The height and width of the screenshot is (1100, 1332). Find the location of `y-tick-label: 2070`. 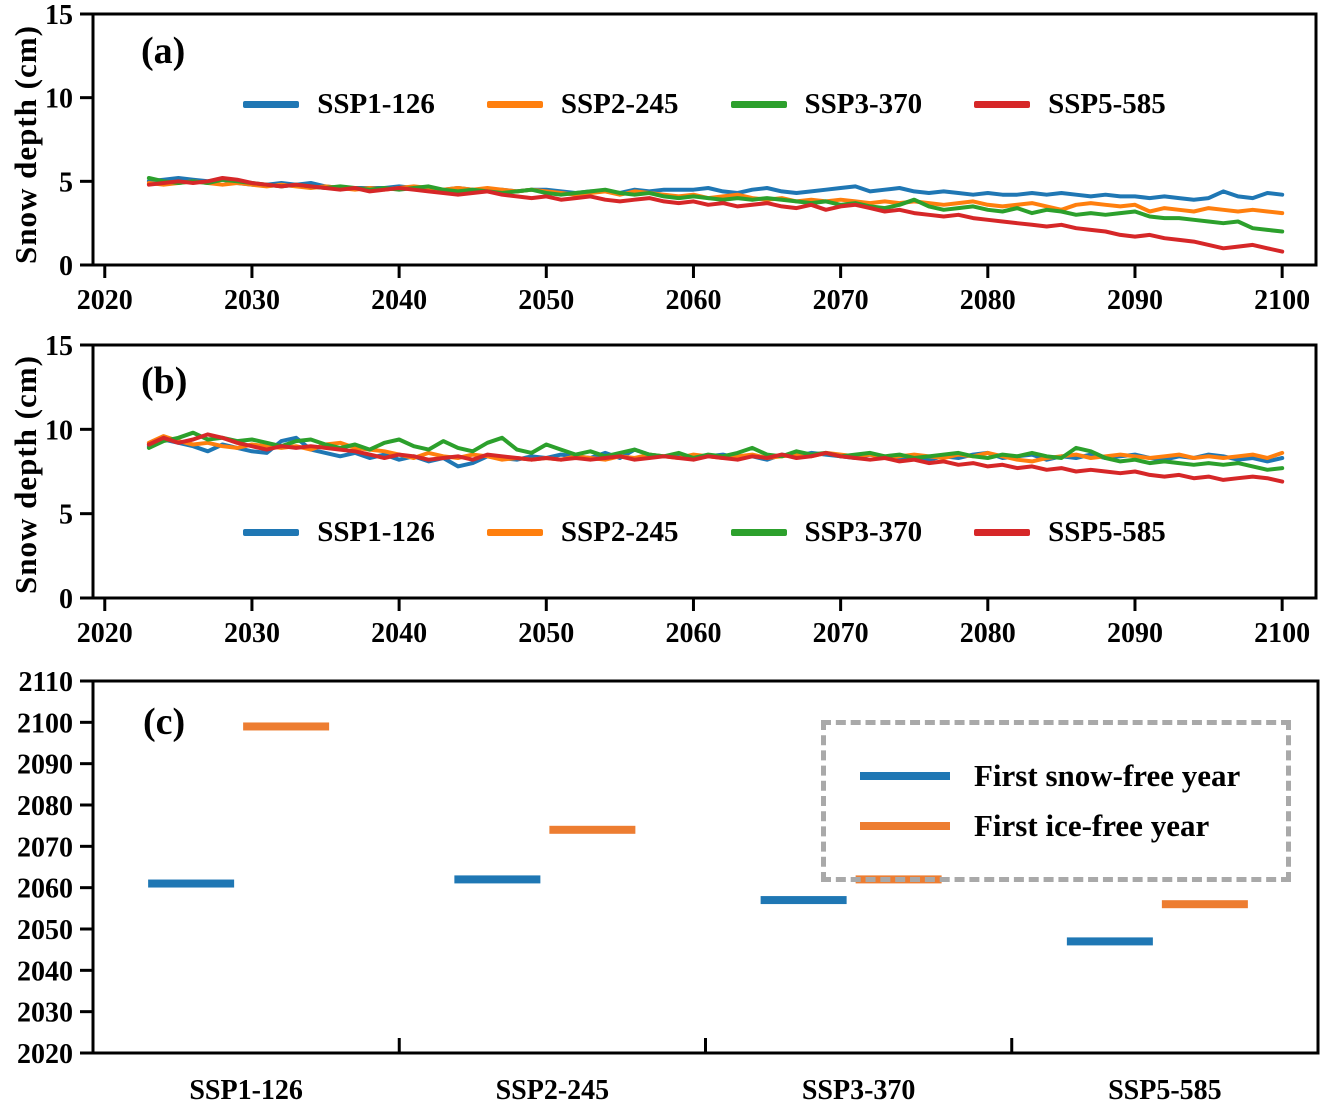

y-tick-label: 2070 is located at coordinates (45, 847).